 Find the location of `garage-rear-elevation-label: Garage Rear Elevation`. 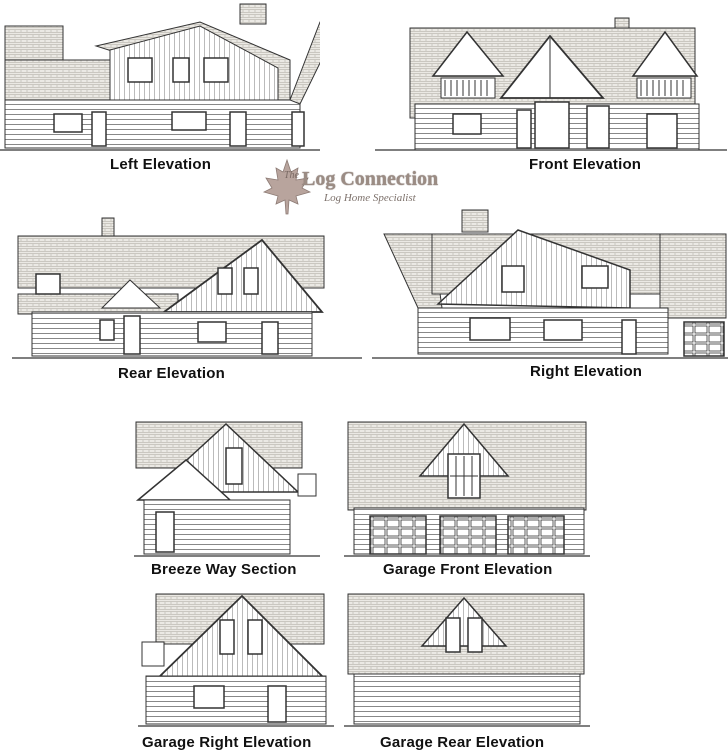

garage-rear-elevation-label: Garage Rear Elevation is located at coordinates (462, 742).